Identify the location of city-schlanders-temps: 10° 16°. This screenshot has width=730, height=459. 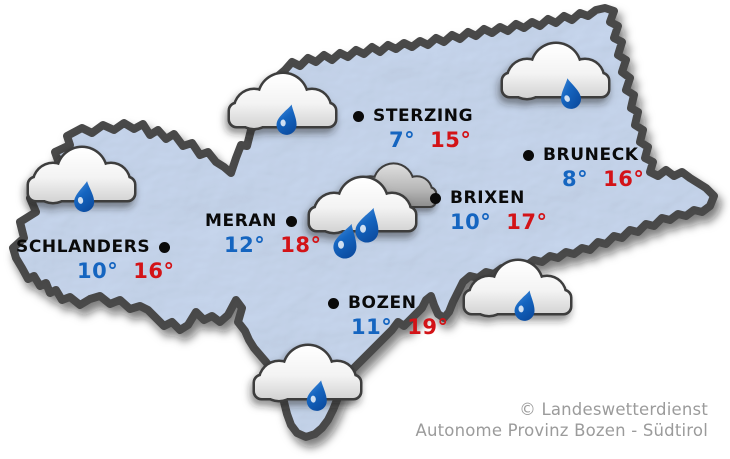
(125, 271).